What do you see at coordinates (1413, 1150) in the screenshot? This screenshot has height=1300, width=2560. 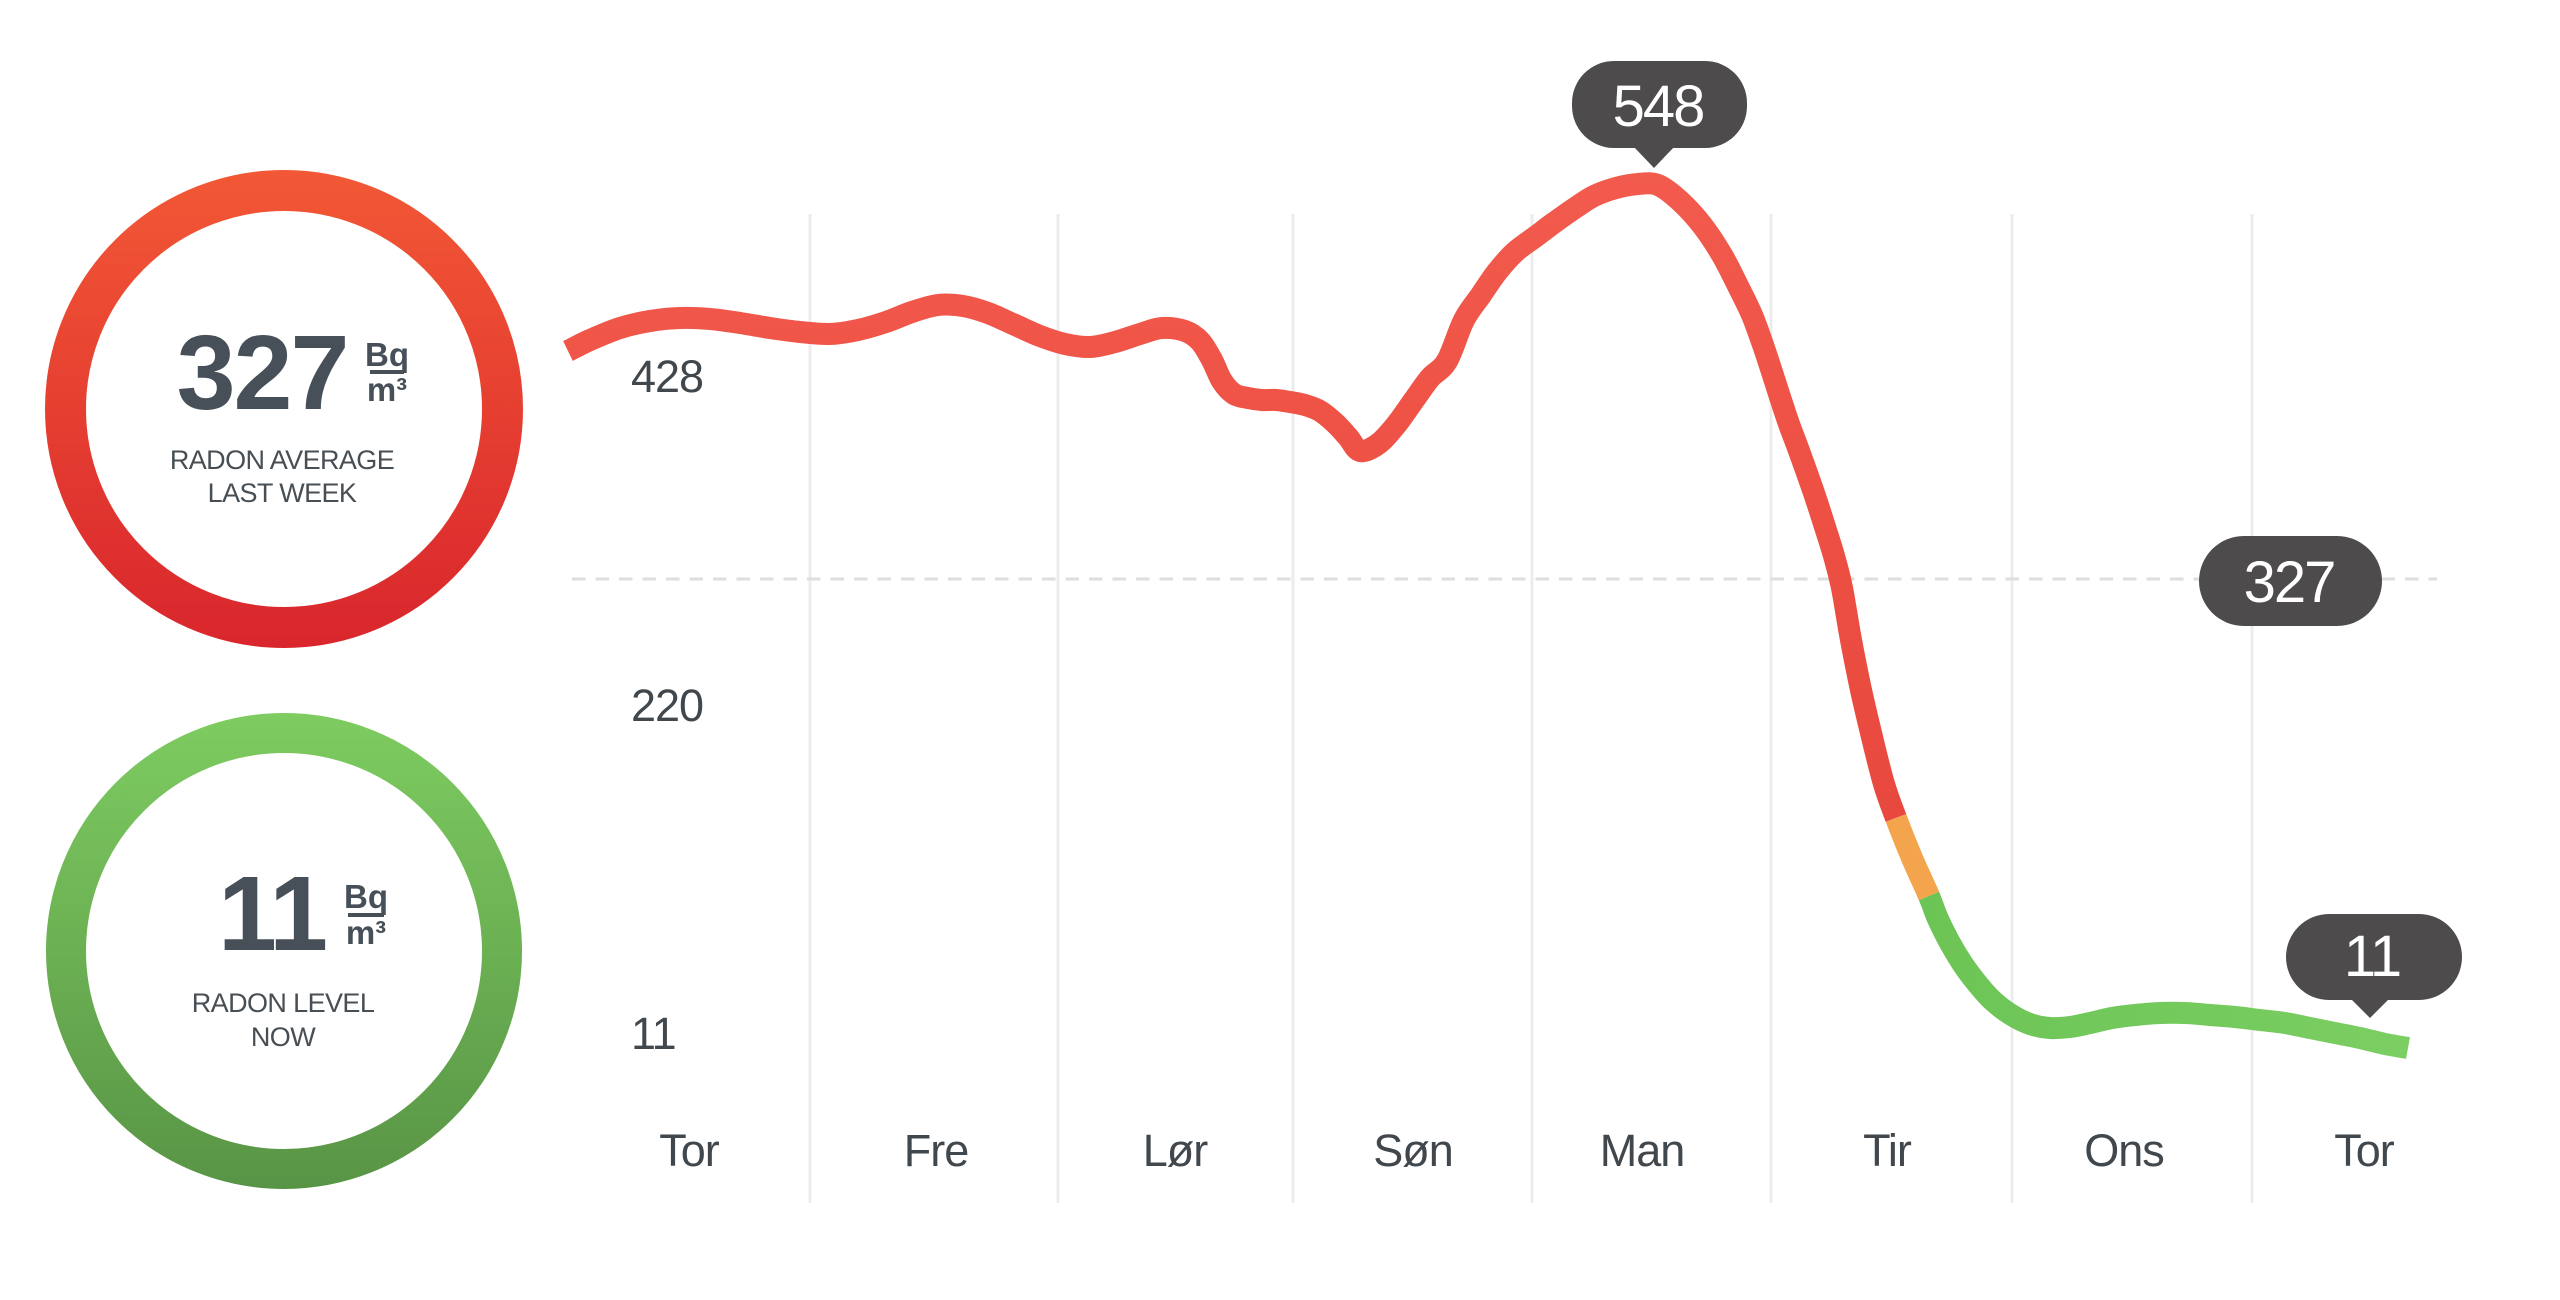 I see `svg-text: Søn` at bounding box center [1413, 1150].